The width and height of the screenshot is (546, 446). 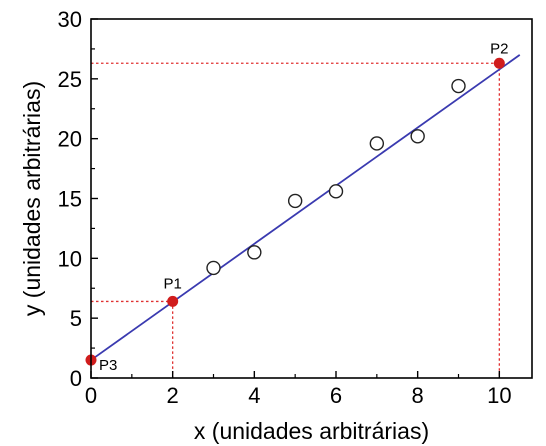 What do you see at coordinates (499, 63) in the screenshot?
I see `highlighted-point-p2` at bounding box center [499, 63].